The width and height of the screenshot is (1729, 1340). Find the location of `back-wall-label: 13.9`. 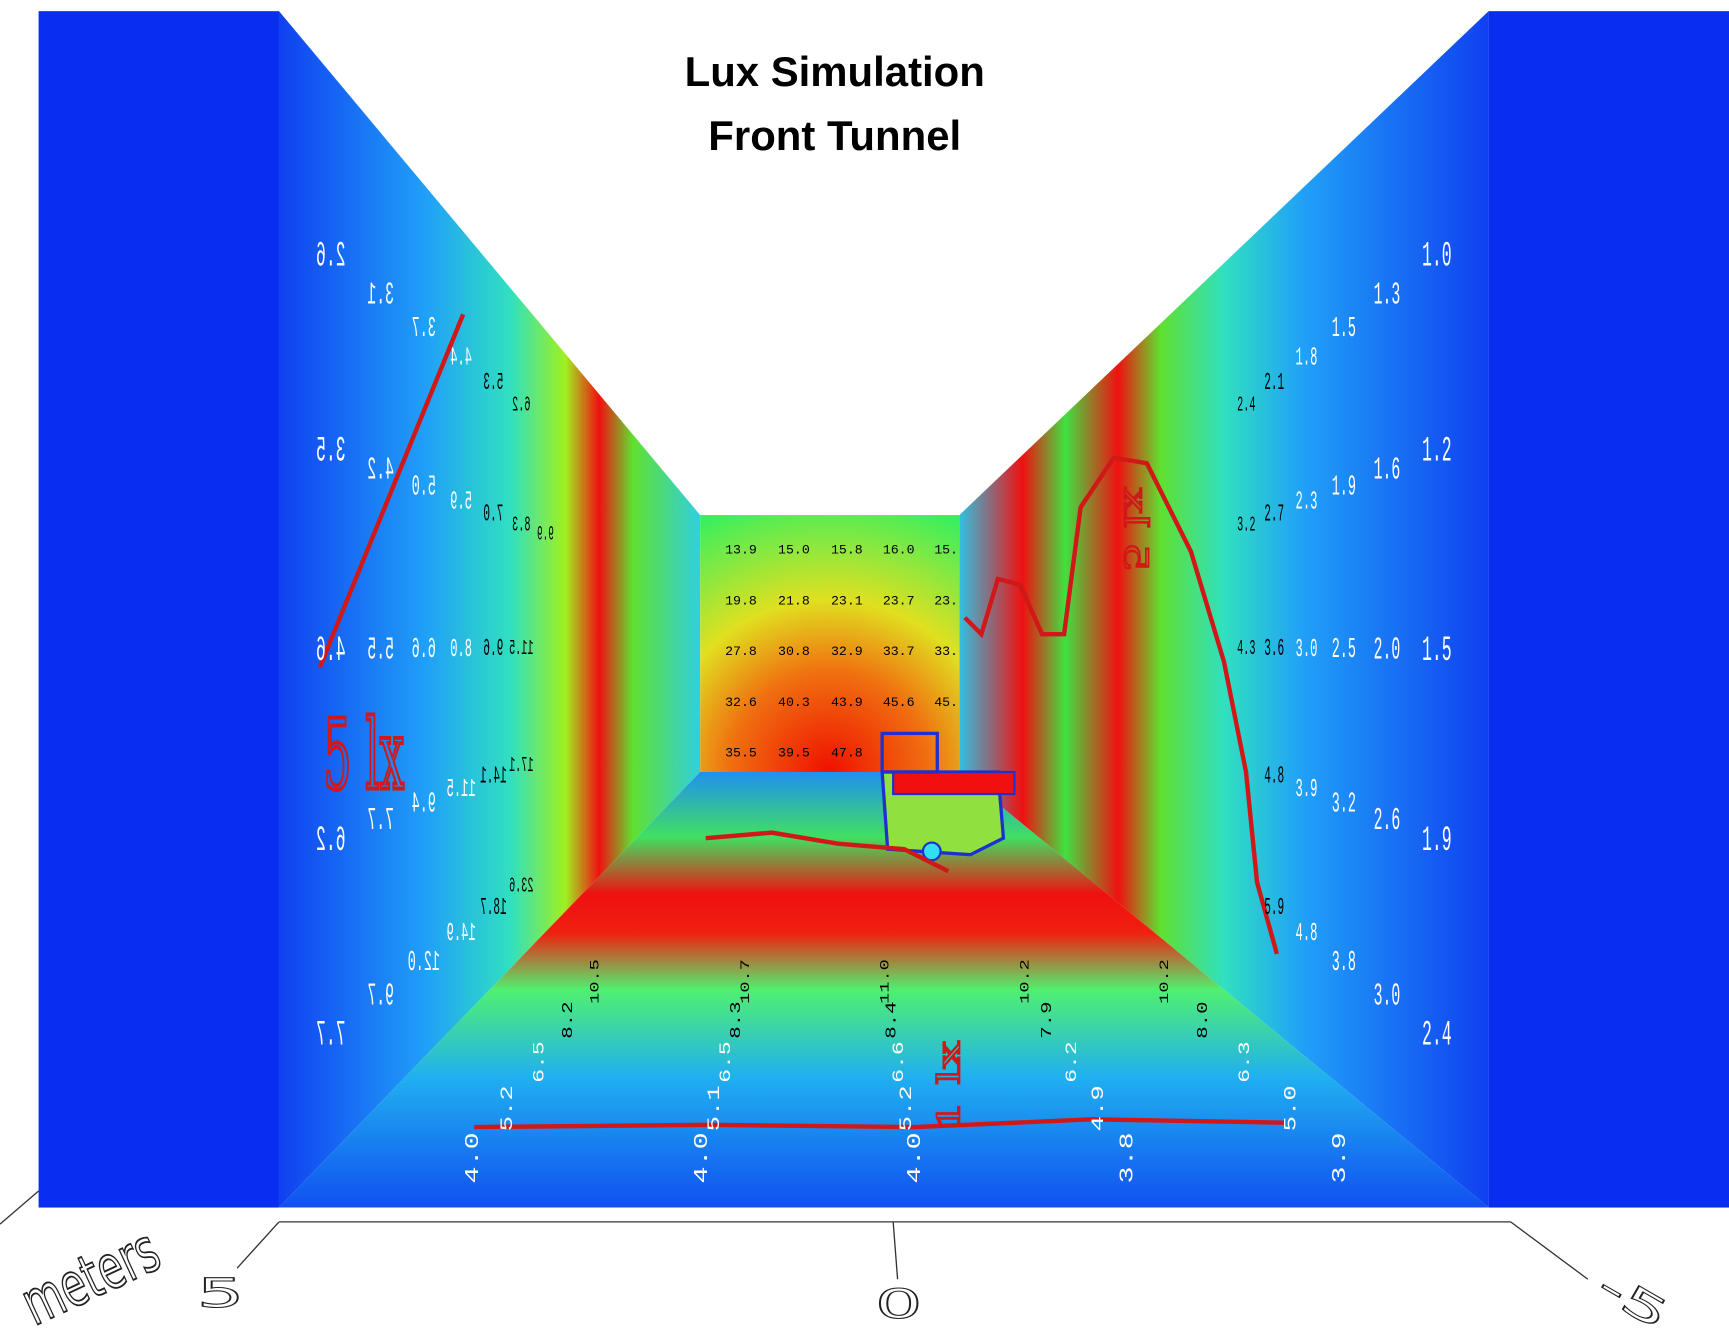

back-wall-label: 13.9 is located at coordinates (741, 550).